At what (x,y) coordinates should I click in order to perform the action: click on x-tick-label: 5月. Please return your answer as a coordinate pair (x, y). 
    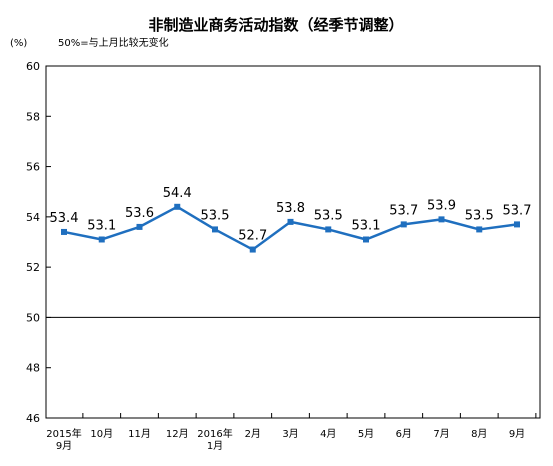
    Looking at the image, I should click on (366, 434).